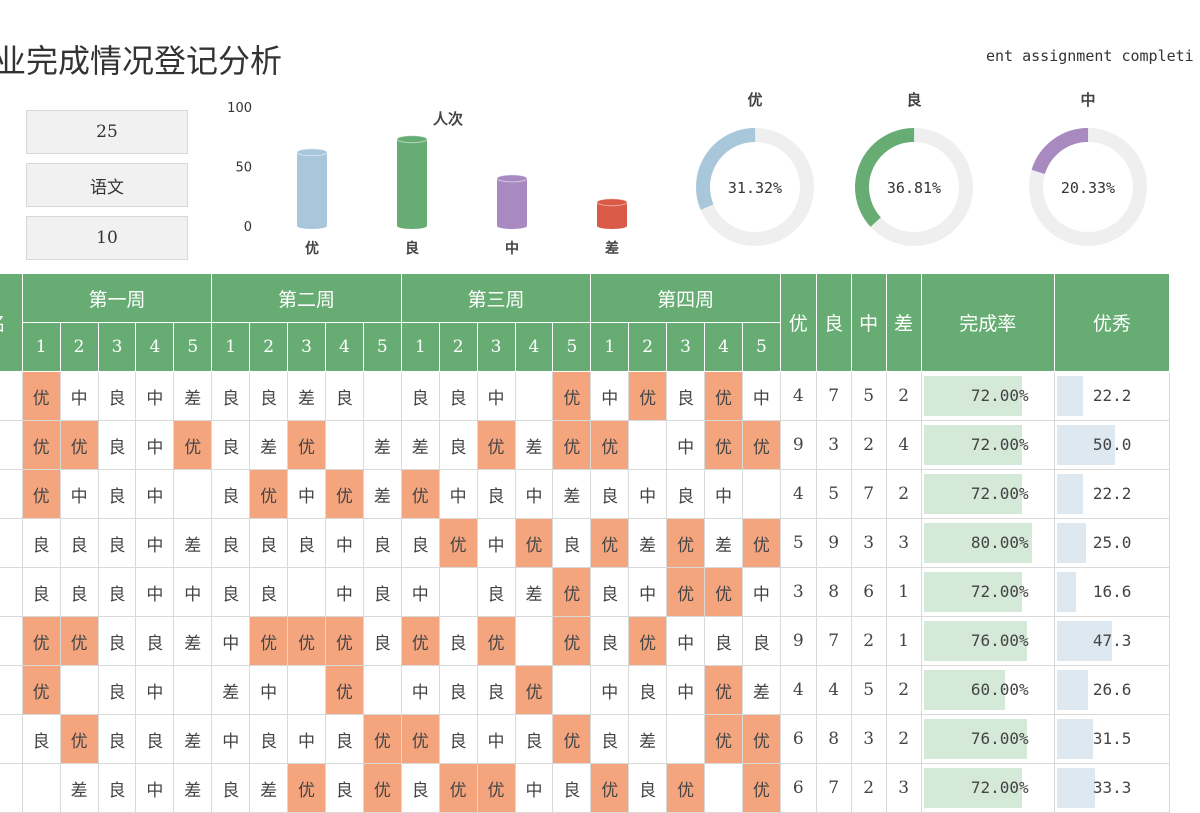 Image resolution: width=1200 pixels, height=813 pixels. I want to click on count-cell-中: 7, so click(868, 494).